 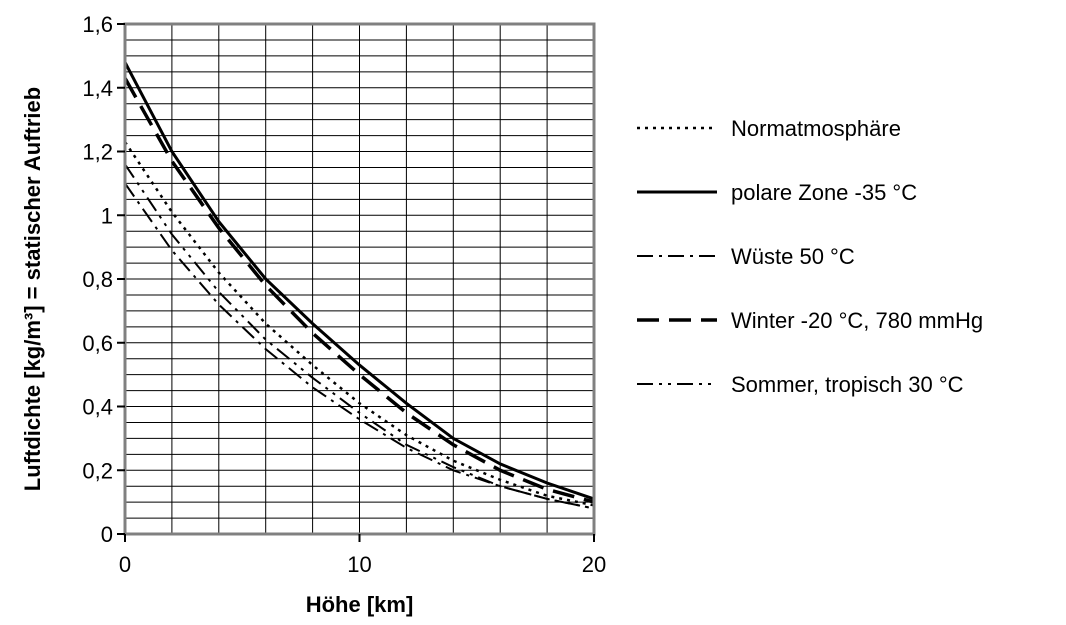 I want to click on x-tick-label: 20, so click(x=594, y=564).